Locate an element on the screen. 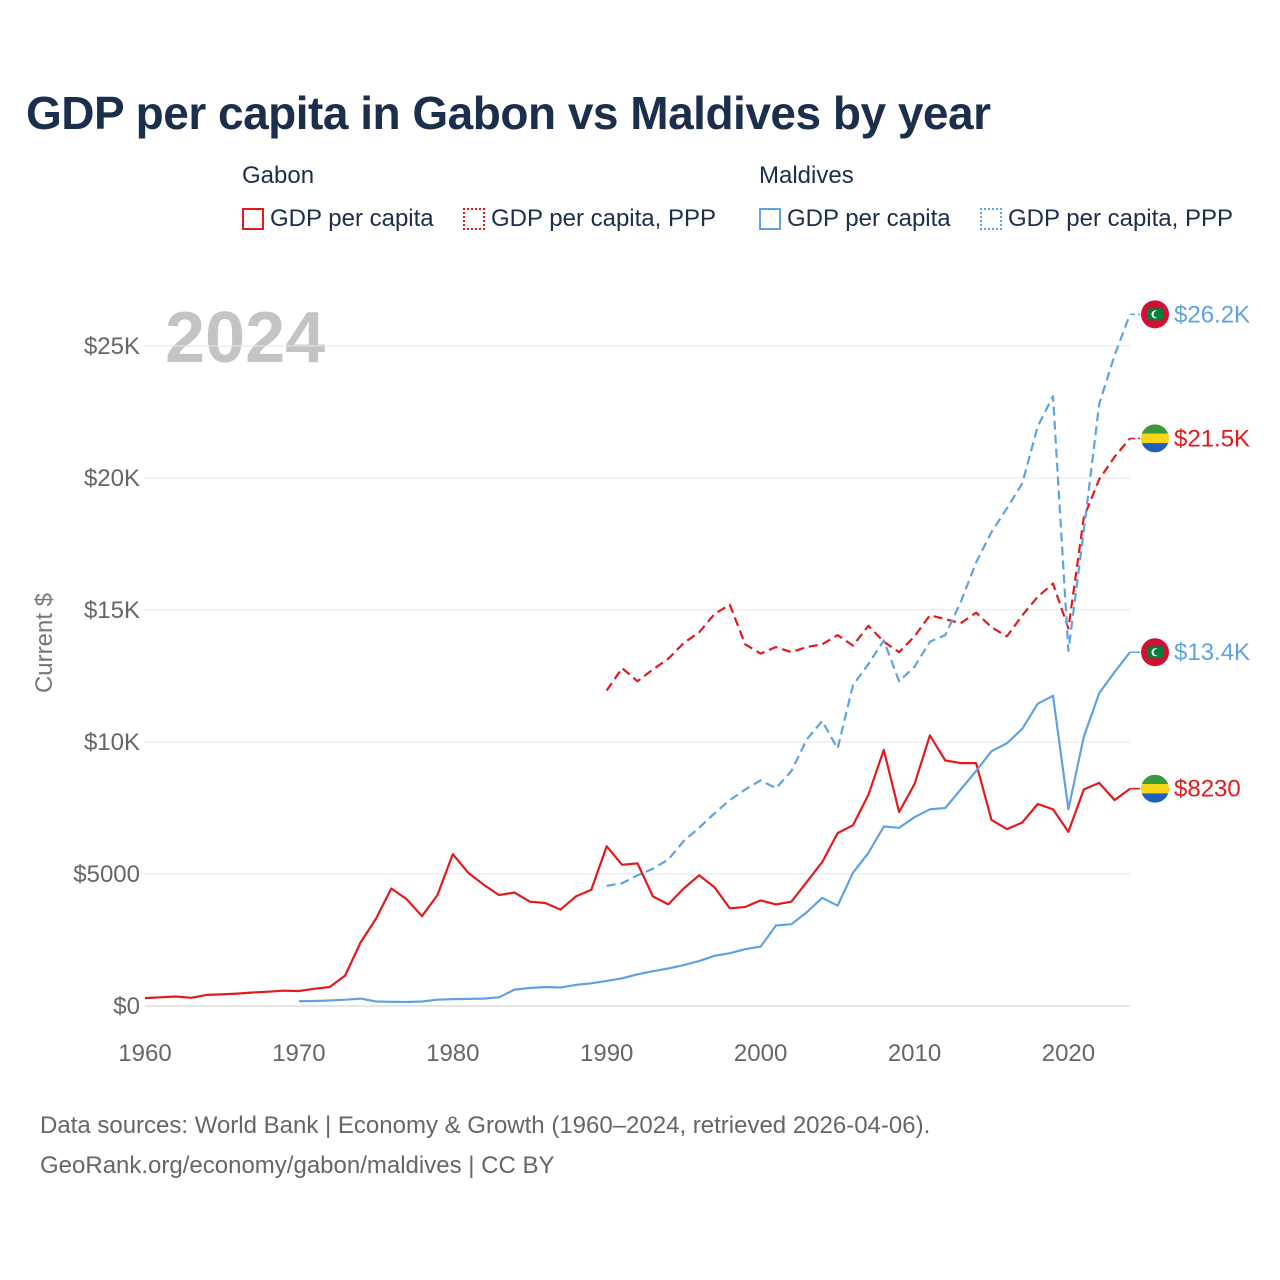 Image resolution: width=1280 pixels, height=1280 pixels. y-tick-label: $25K is located at coordinates (112, 346).